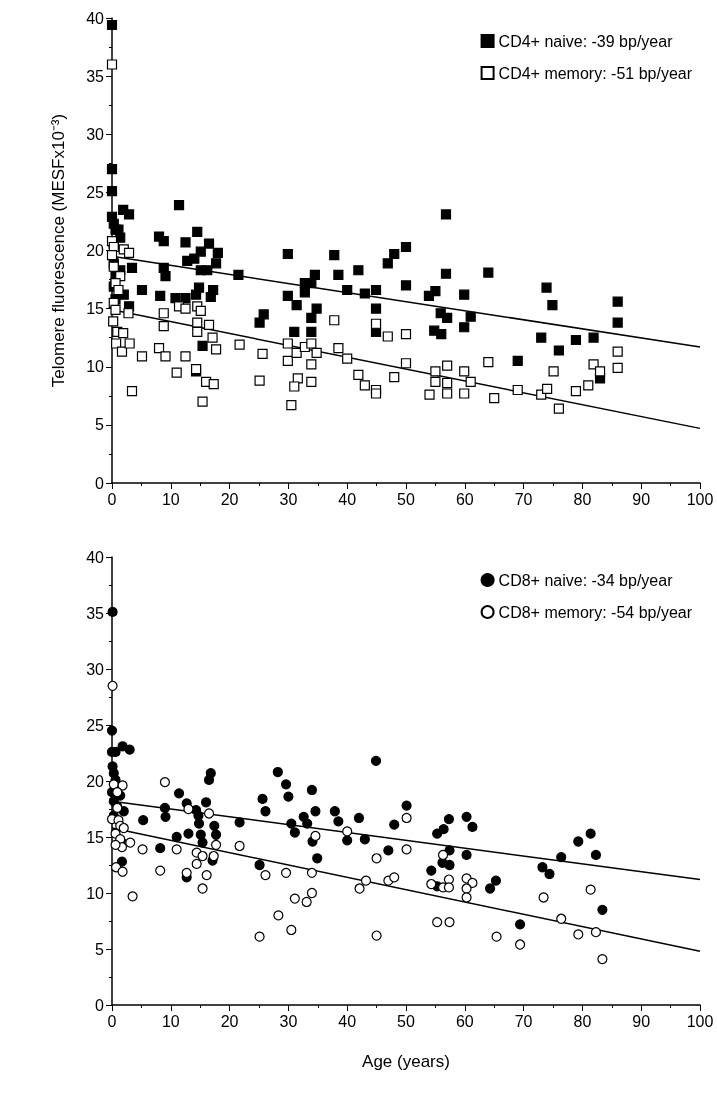 The image size is (717, 1112). What do you see at coordinates (595, 73) in the screenshot?
I see `legend-label: CD4+ memory: -51 bp/year` at bounding box center [595, 73].